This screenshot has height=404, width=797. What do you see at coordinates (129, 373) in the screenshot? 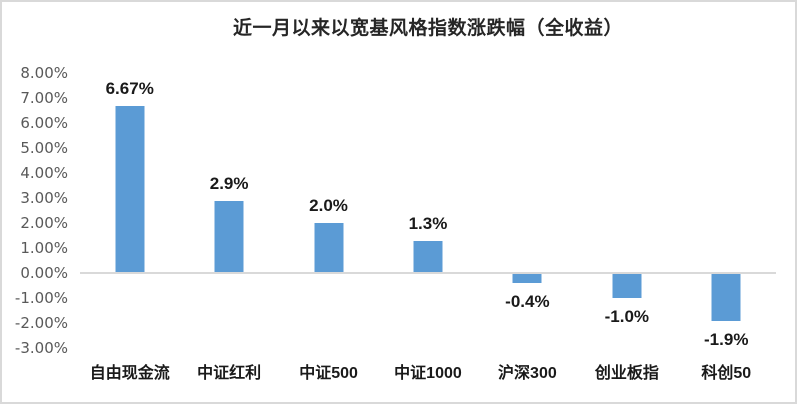
I see `category-label: 自由现金流` at bounding box center [129, 373].